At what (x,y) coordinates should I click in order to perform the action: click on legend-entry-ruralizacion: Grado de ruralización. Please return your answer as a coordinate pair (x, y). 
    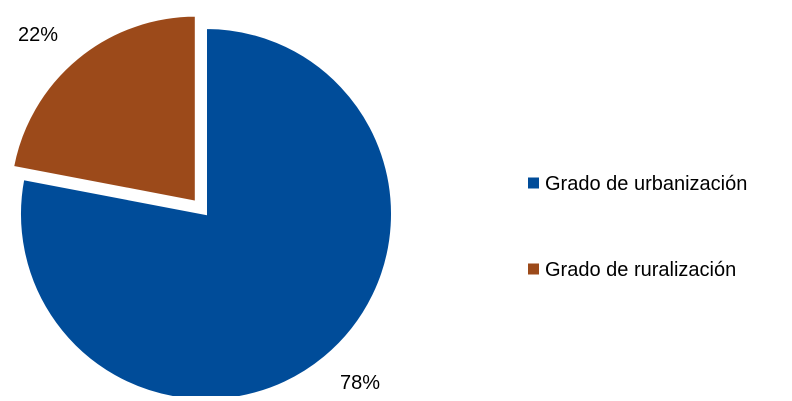
    Looking at the image, I should click on (632, 270).